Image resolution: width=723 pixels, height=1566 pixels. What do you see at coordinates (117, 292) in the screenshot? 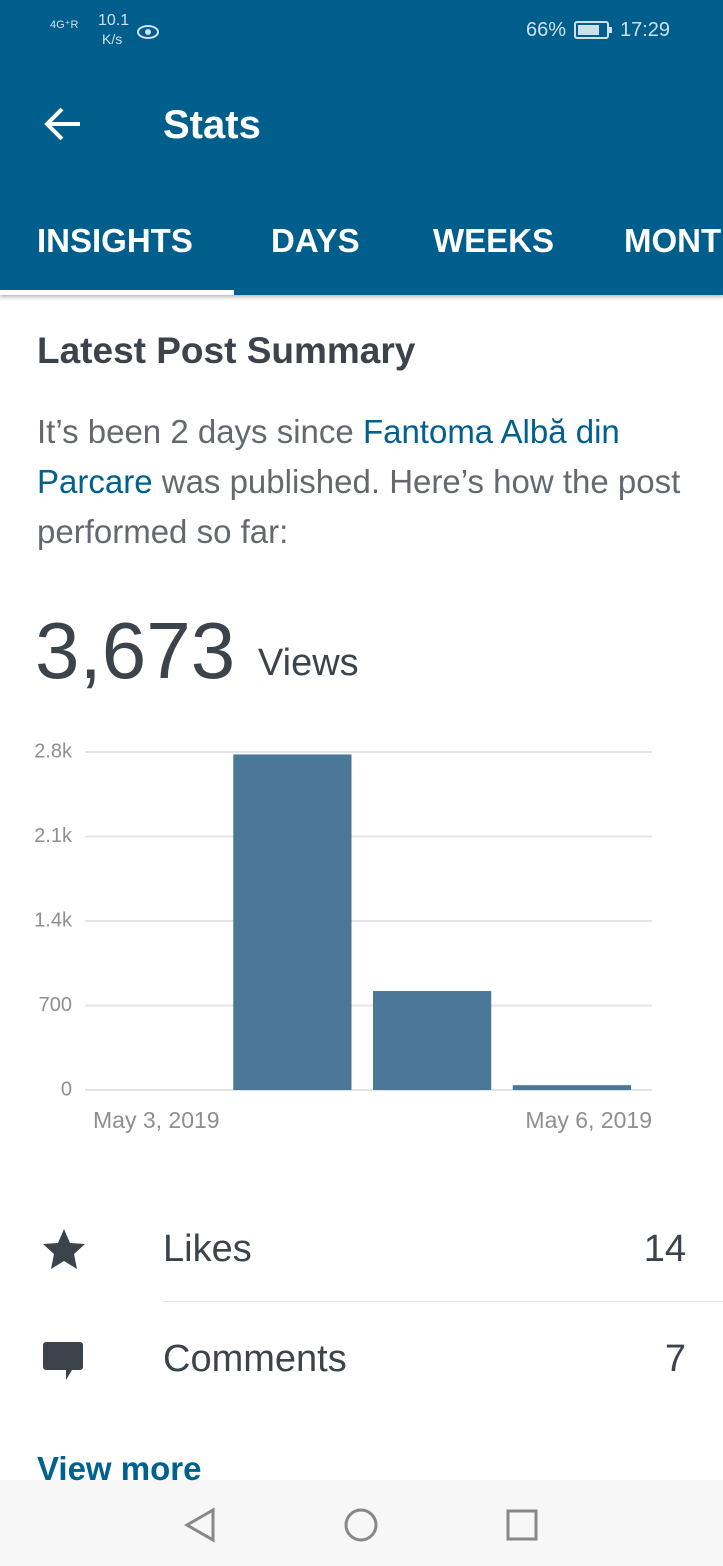
I see `tab-indicator` at bounding box center [117, 292].